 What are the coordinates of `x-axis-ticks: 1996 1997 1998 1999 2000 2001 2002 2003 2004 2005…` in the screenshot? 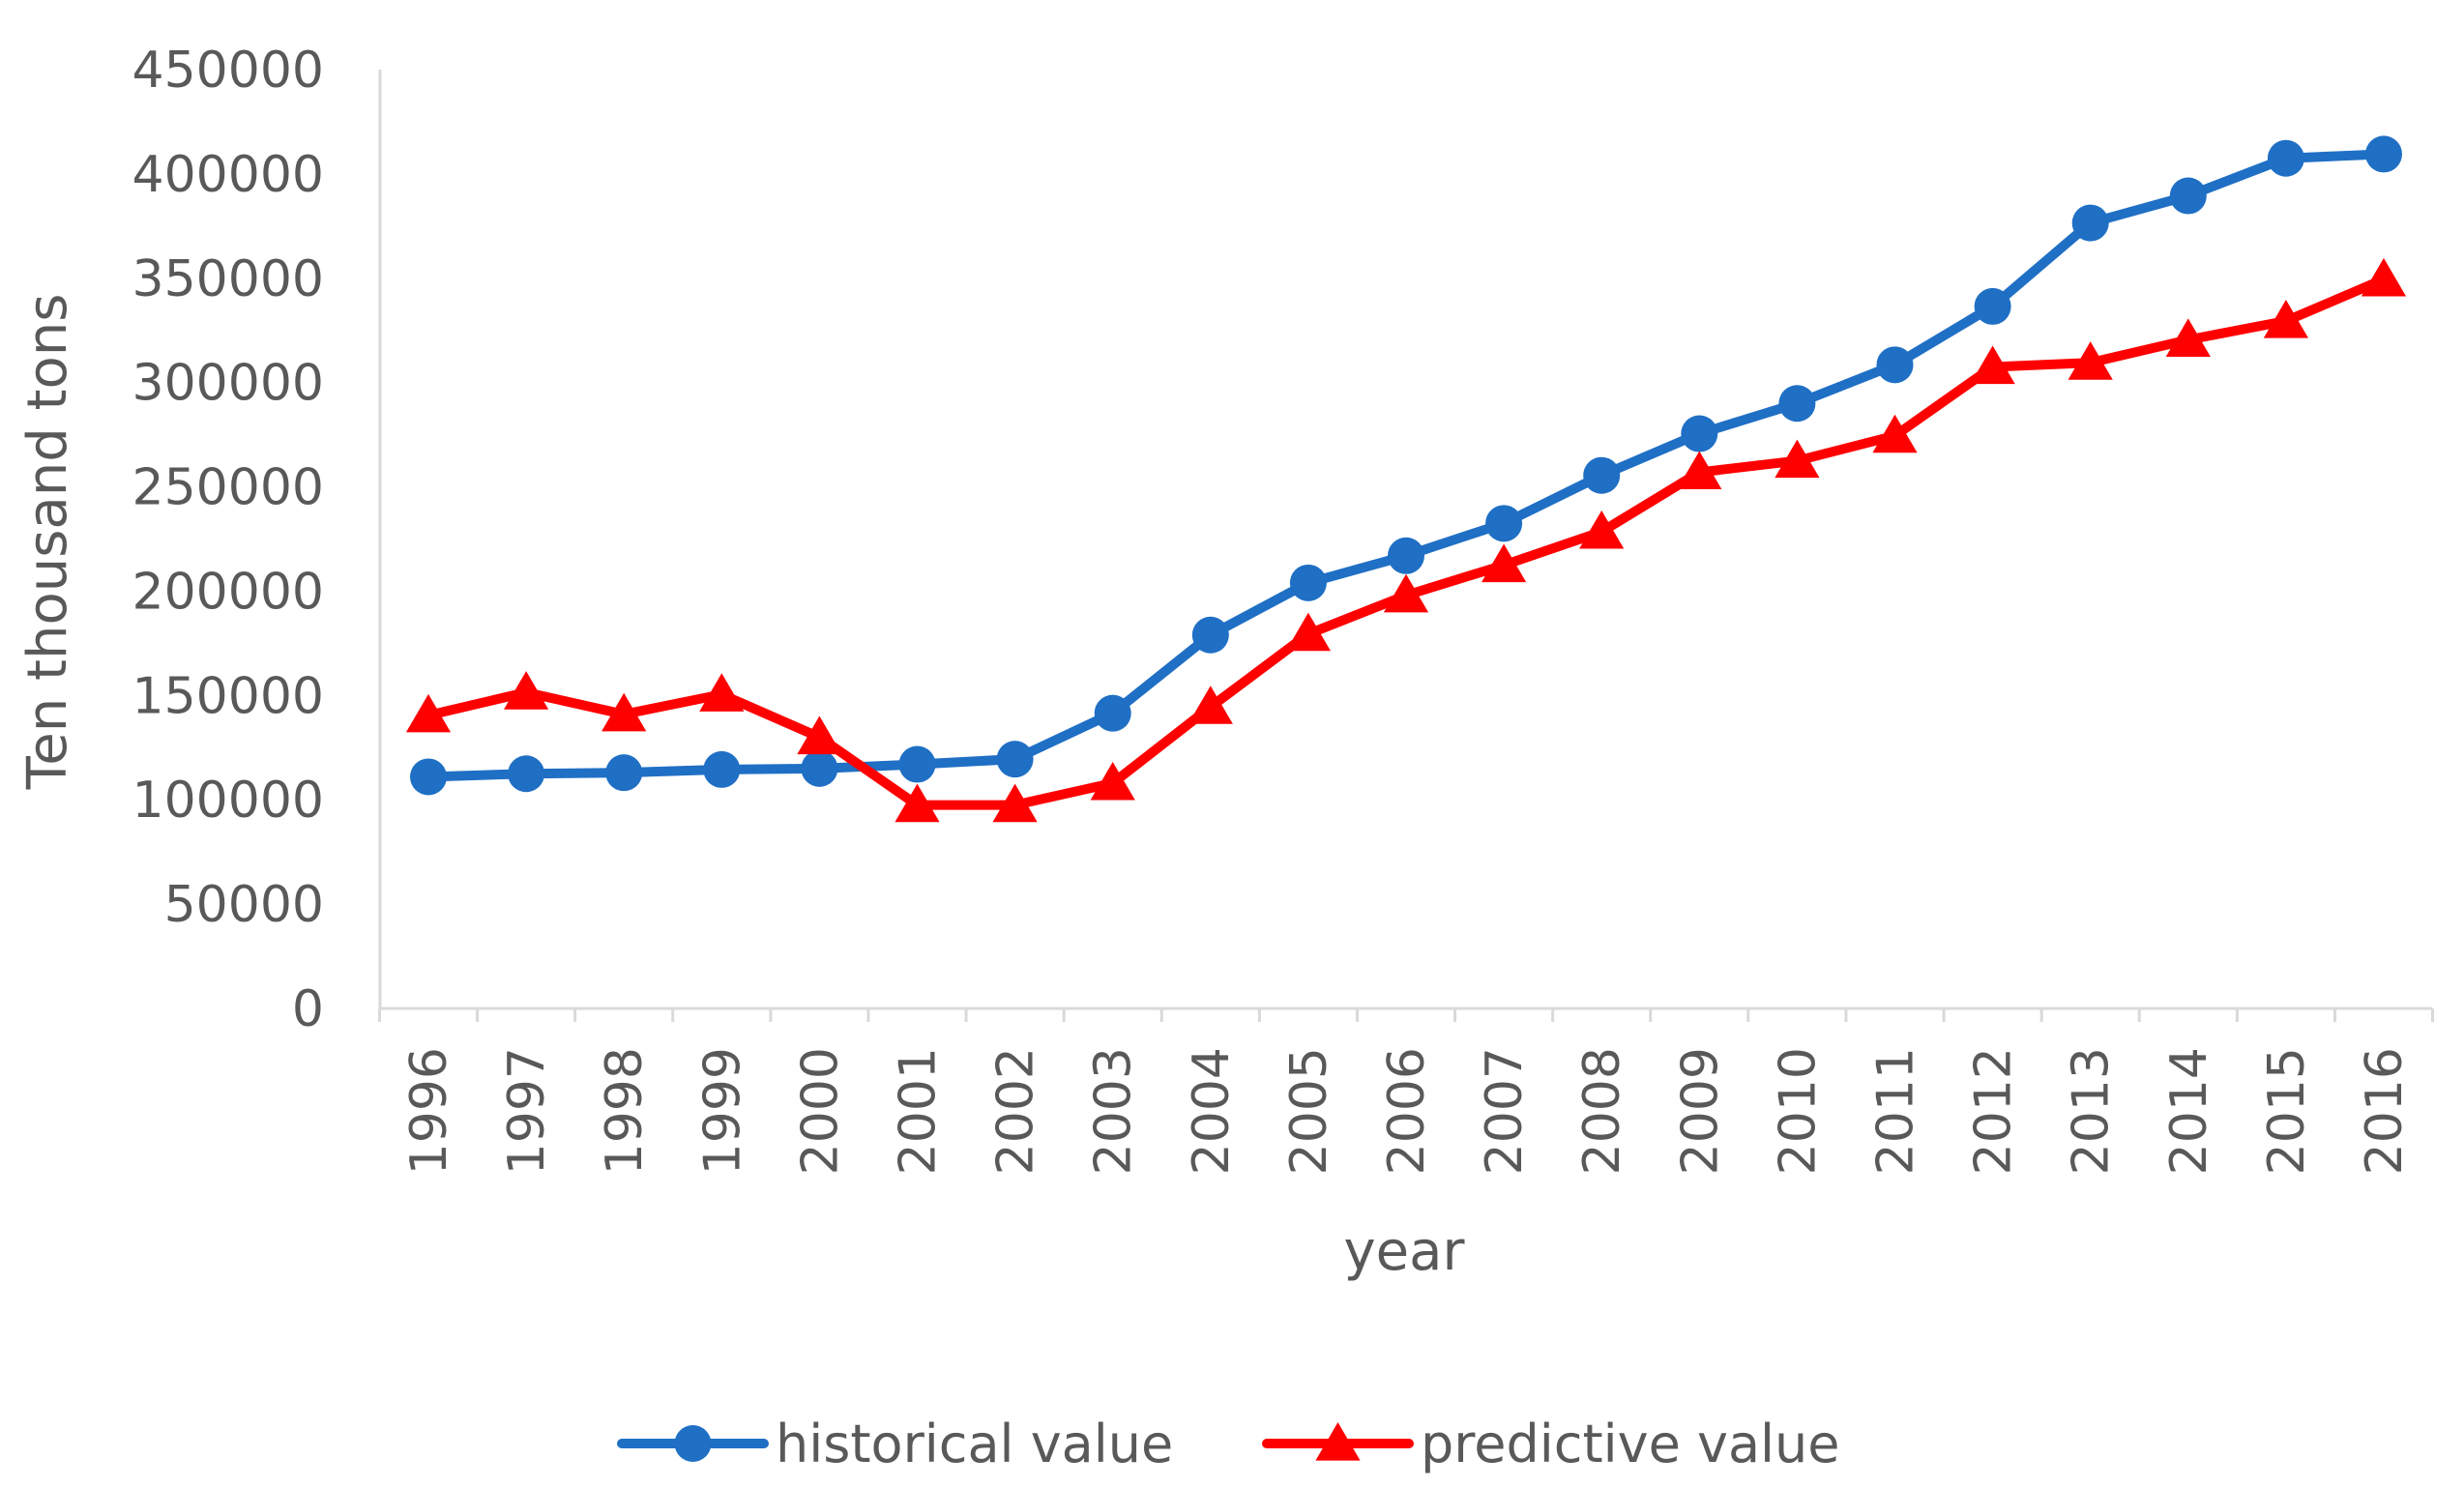 It's located at (1406, 1091).